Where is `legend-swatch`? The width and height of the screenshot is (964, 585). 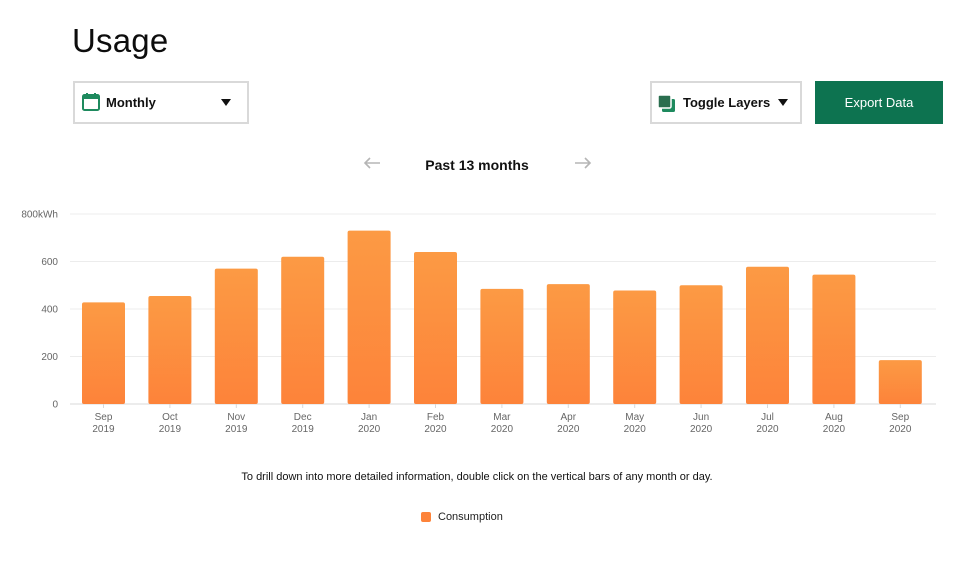 legend-swatch is located at coordinates (426, 517).